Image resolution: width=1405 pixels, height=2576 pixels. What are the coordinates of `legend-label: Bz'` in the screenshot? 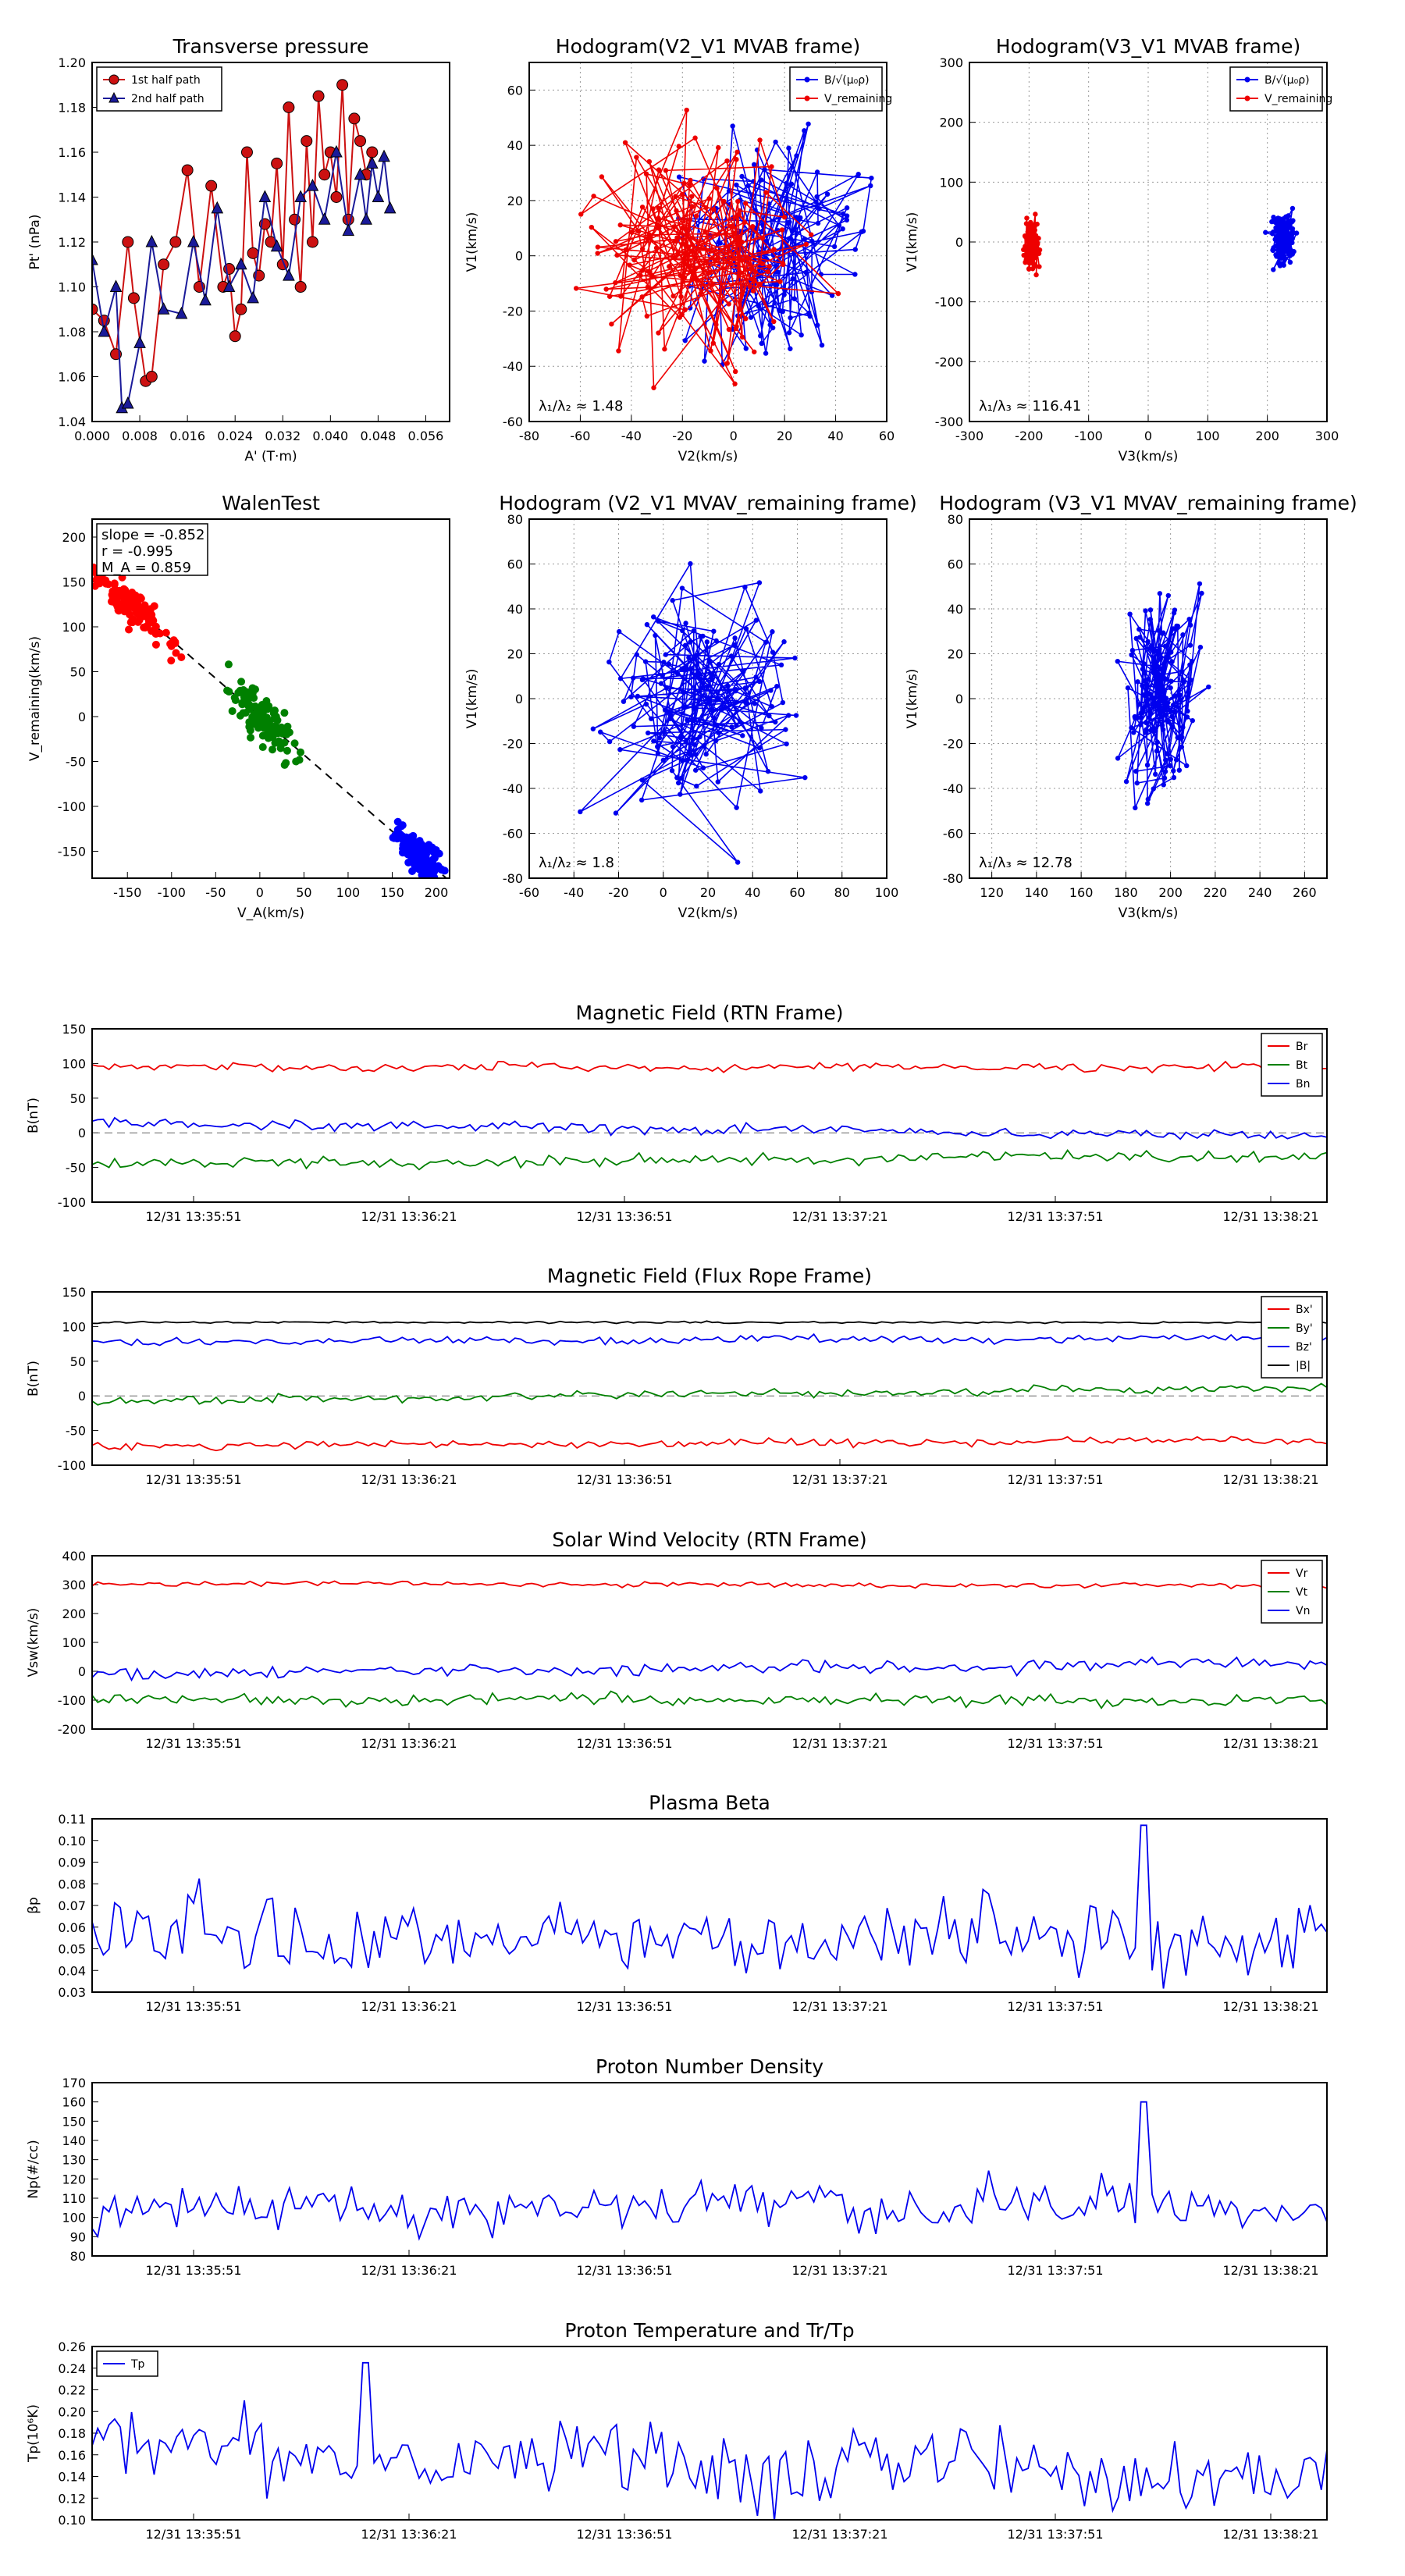 It's located at (1304, 1347).